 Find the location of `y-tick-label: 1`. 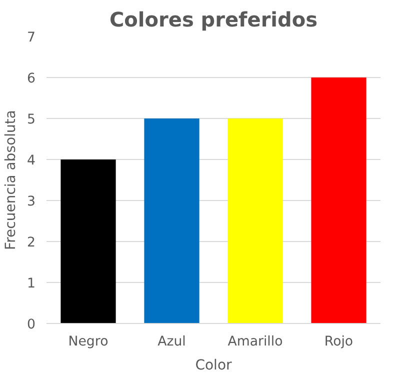

y-tick-label: 1 is located at coordinates (31, 284).